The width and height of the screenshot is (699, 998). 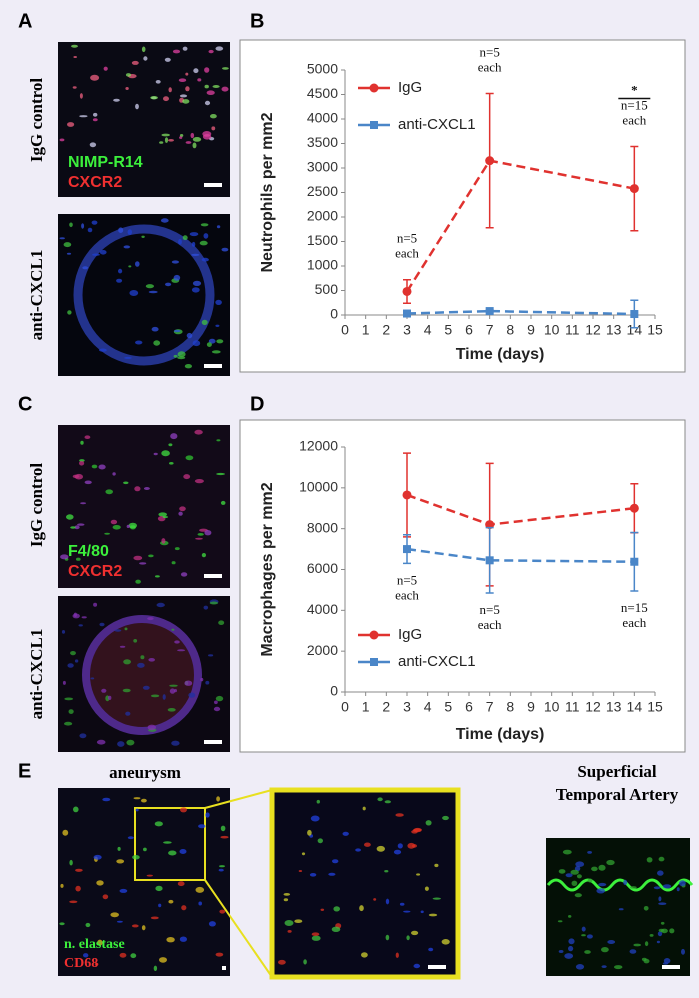 What do you see at coordinates (572, 707) in the screenshot?
I see `x-tick-label: 11` at bounding box center [572, 707].